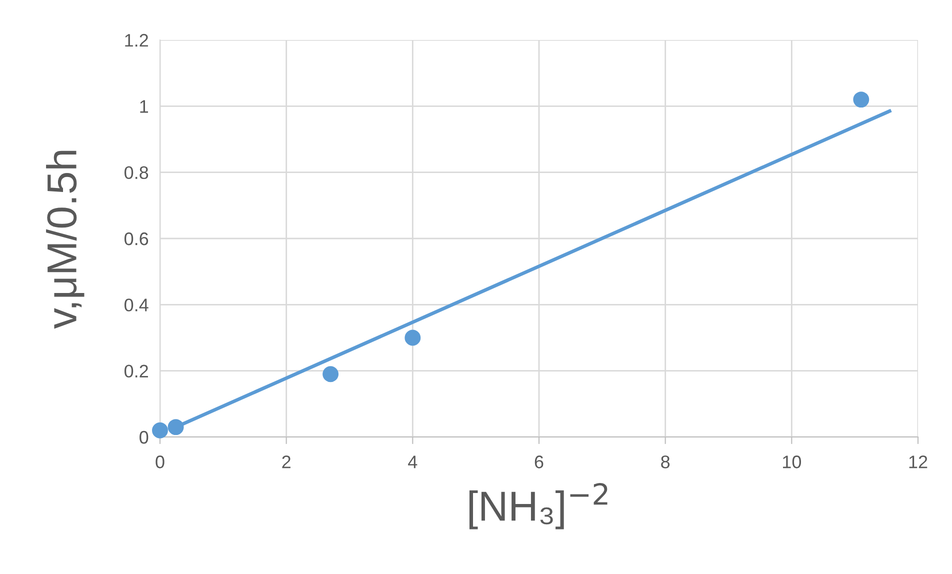 The height and width of the screenshot is (574, 952). What do you see at coordinates (144, 437) in the screenshot?
I see `y-tick-label: 0` at bounding box center [144, 437].